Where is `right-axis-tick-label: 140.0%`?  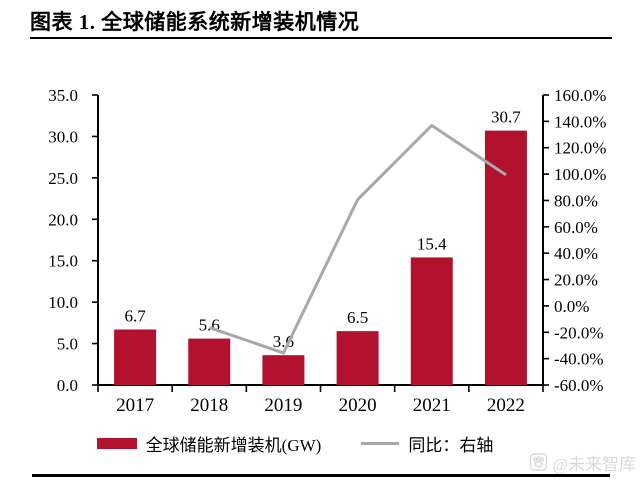 right-axis-tick-label: 140.0% is located at coordinates (580, 121).